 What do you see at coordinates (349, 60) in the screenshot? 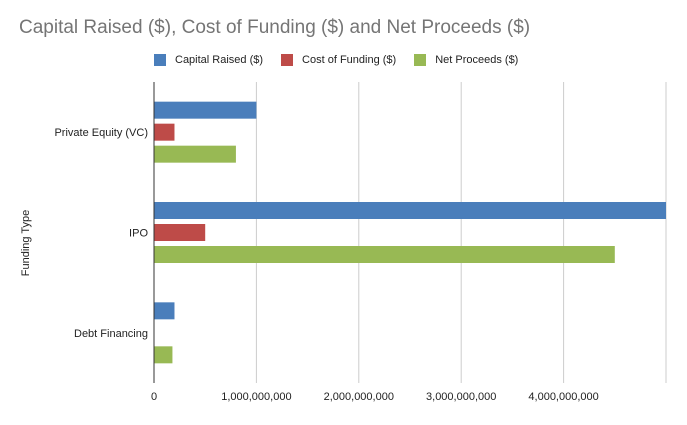
I see `legend-label-cost-of-funding: Cost of Funding ($)` at bounding box center [349, 60].